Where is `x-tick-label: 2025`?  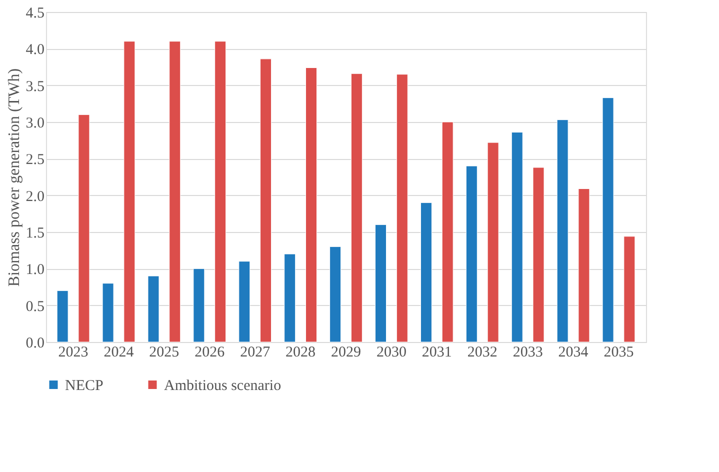 x-tick-label: 2025 is located at coordinates (164, 352).